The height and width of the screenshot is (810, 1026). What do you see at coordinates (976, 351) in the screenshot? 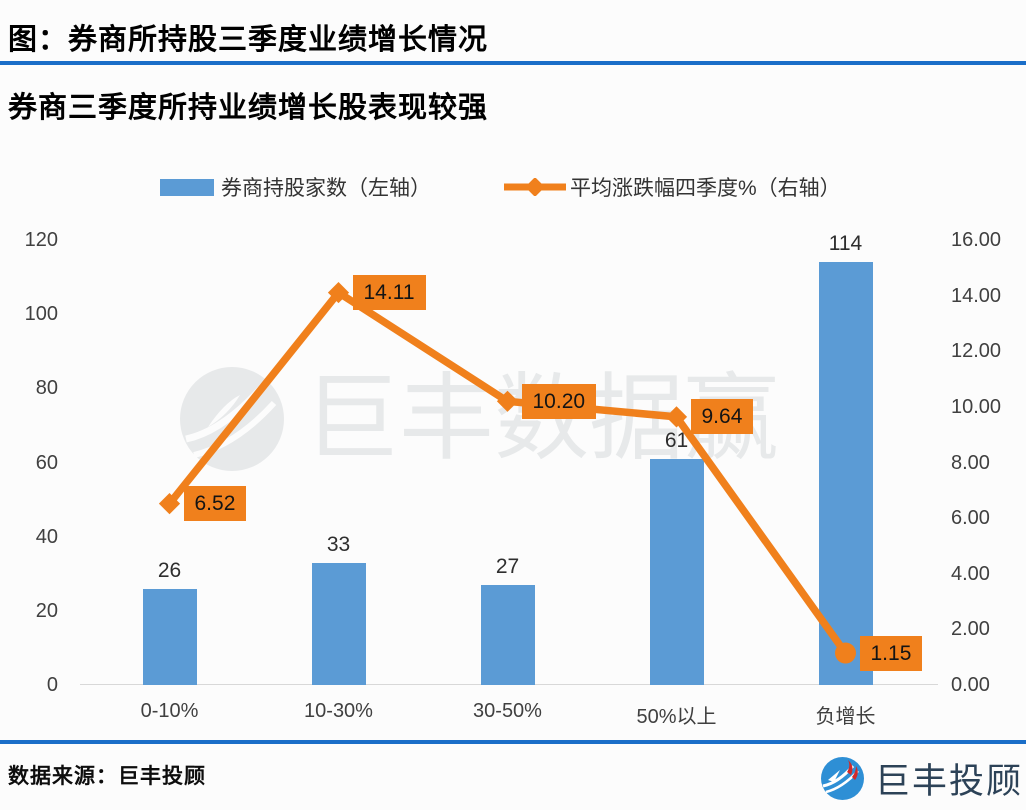
I see `right-axis-tick: 12.00` at bounding box center [976, 351].